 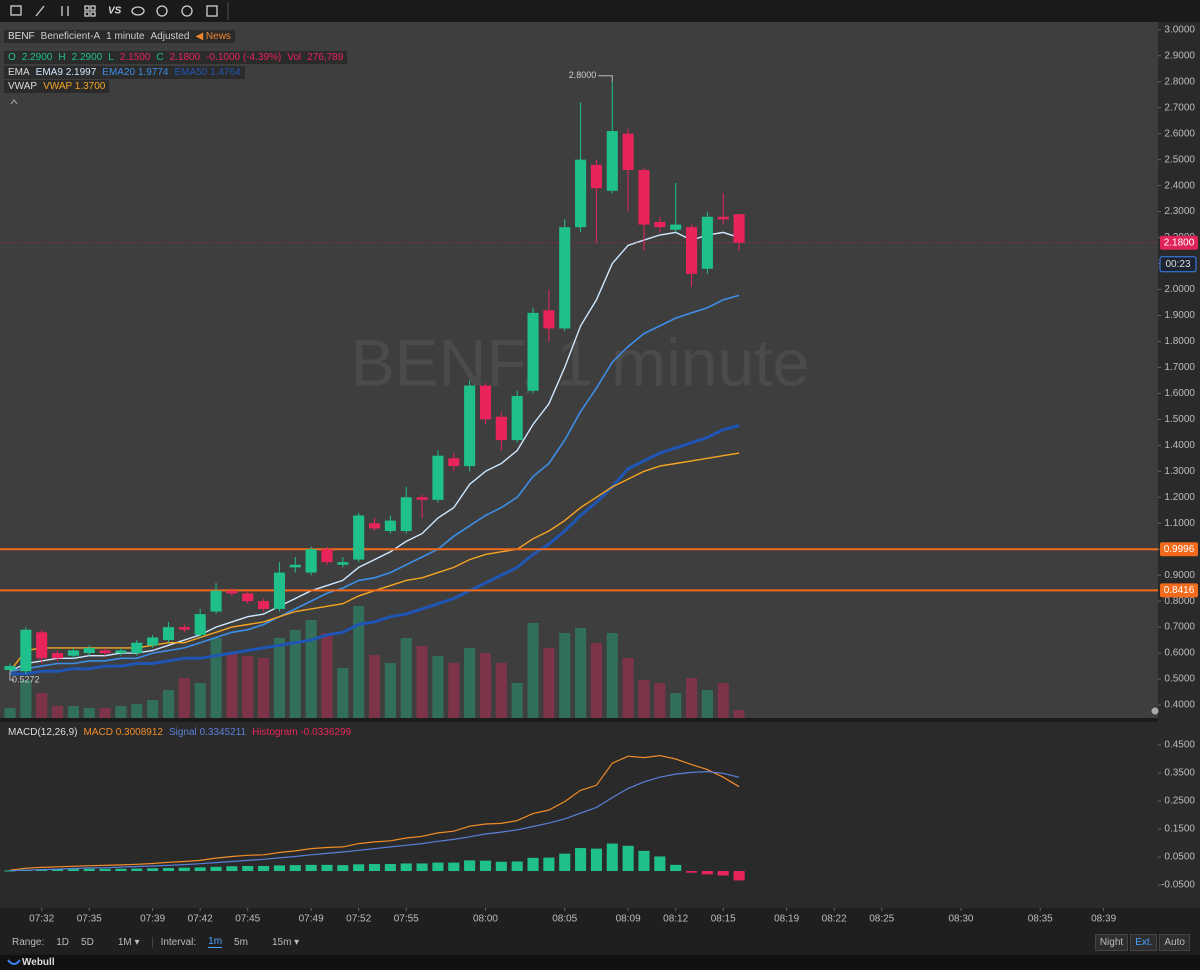 I want to click on y-tick-label: 0.8000, so click(x=1179, y=601).